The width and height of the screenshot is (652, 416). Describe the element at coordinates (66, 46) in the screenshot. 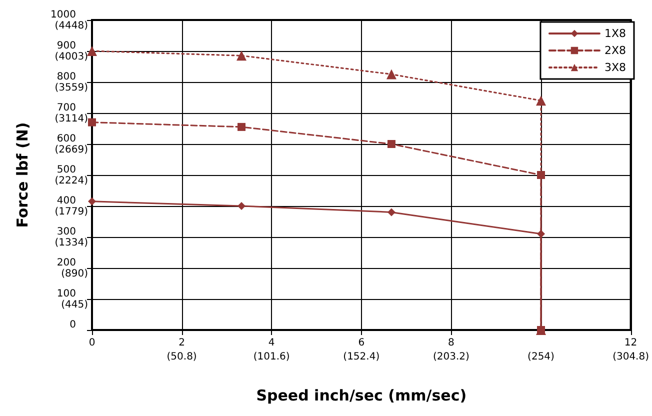

I see `y-tick-label: 900` at that location.